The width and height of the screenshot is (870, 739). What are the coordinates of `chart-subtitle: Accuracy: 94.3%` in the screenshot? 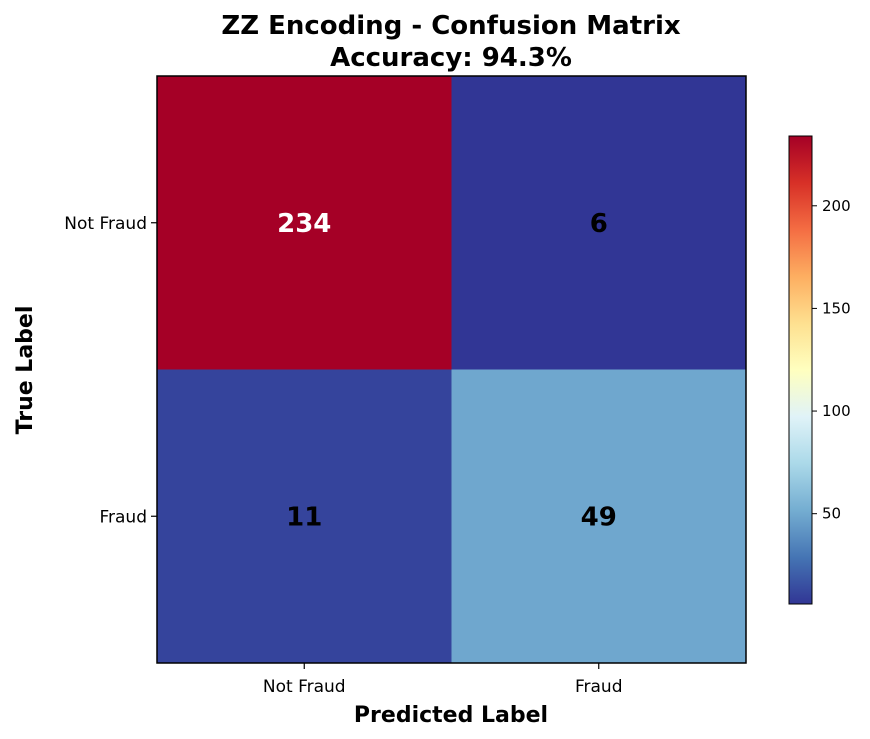 It's located at (451, 58).